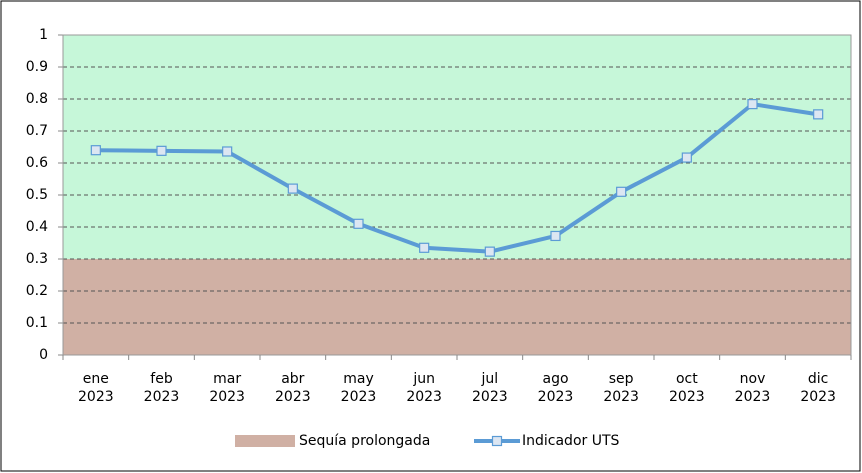 Image resolution: width=862 pixels, height=473 pixels. I want to click on x-tick-label: sep 2023, so click(621, 388).